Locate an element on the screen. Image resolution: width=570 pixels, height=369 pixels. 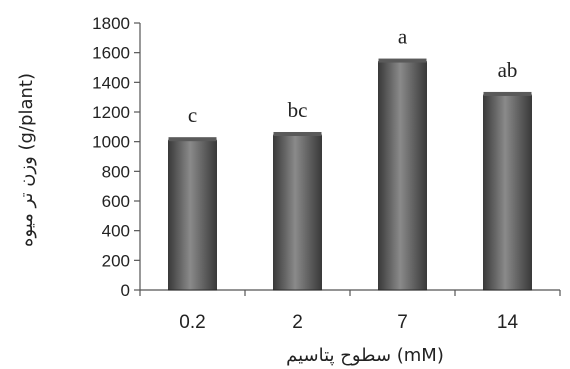
y-tick-label: 1200 is located at coordinates (111, 112).